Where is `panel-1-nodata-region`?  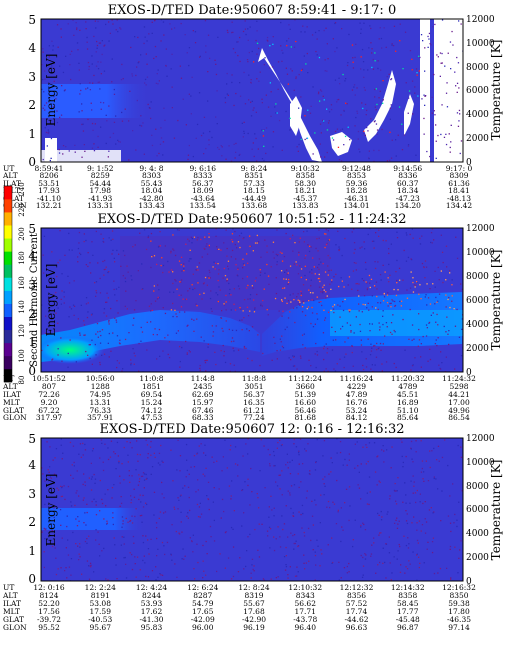
panel-1-nodata-region is located at coordinates (341, 144).